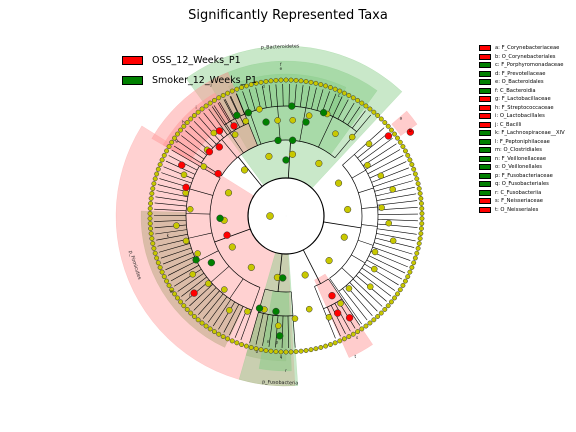  Describe the element at coordinates (277, 342) in the screenshot. I see `clade-letter-p: p` at that location.